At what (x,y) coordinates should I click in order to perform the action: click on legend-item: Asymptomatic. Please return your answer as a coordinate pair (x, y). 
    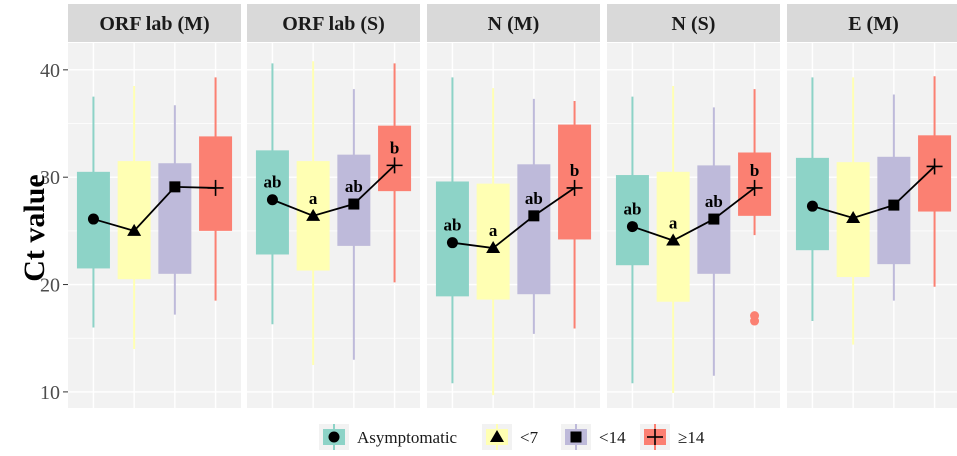
    Looking at the image, I should click on (388, 437).